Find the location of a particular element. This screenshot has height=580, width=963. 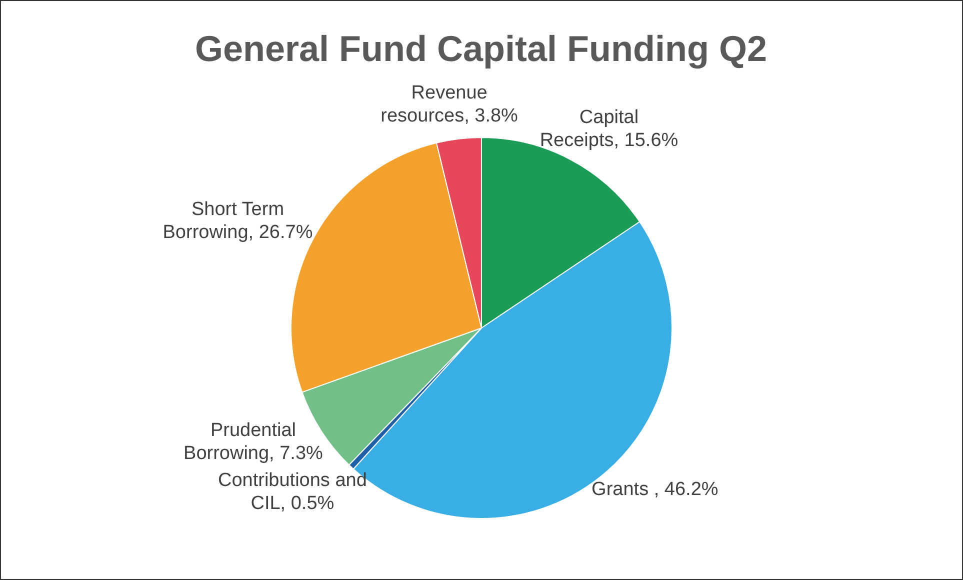

slice-label: Capital Receipts, 15.6% is located at coordinates (609, 129).